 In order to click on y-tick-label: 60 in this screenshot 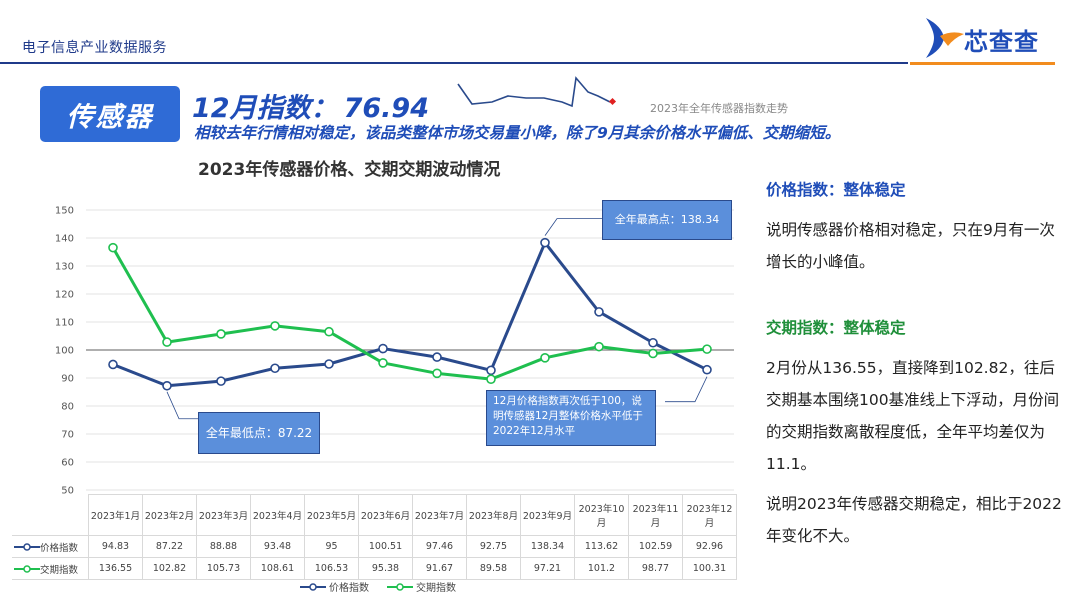, I will do `click(67, 463)`.